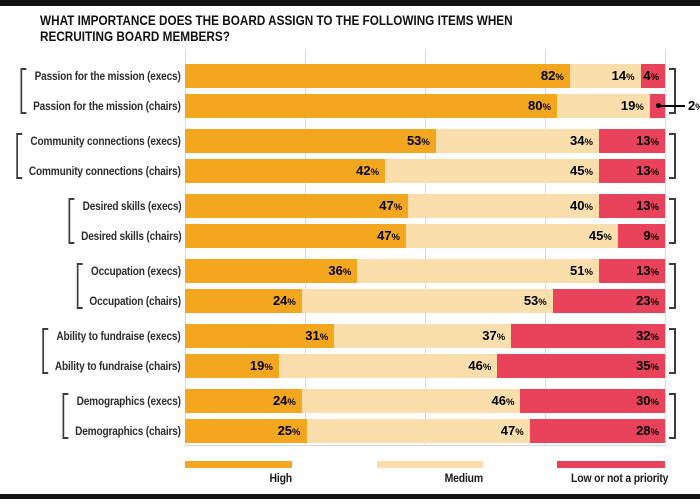  Describe the element at coordinates (492, 171) in the screenshot. I see `bar-segment-medium: 45%` at that location.